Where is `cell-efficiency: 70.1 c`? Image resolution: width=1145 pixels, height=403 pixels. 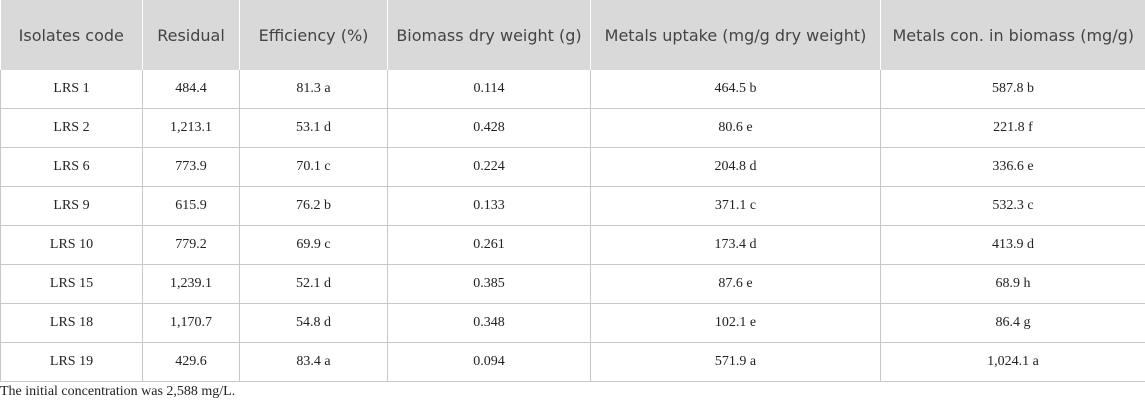
cell-efficiency: 70.1 c is located at coordinates (313, 167).